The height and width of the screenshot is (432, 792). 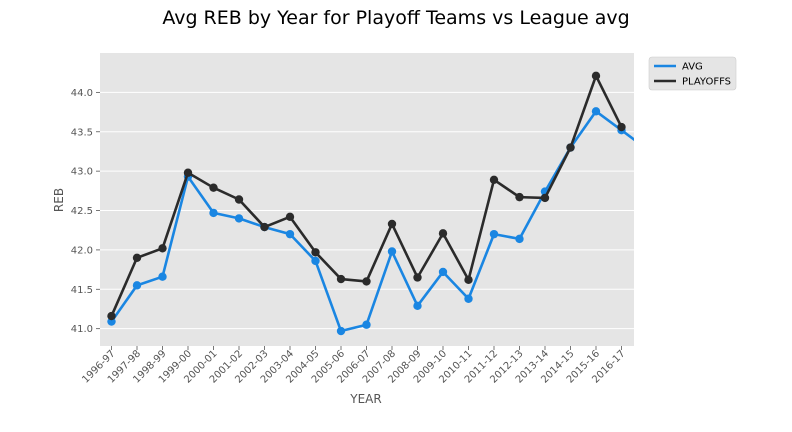 What do you see at coordinates (692, 67) in the screenshot?
I see `legend-label-avg: AVG` at bounding box center [692, 67].